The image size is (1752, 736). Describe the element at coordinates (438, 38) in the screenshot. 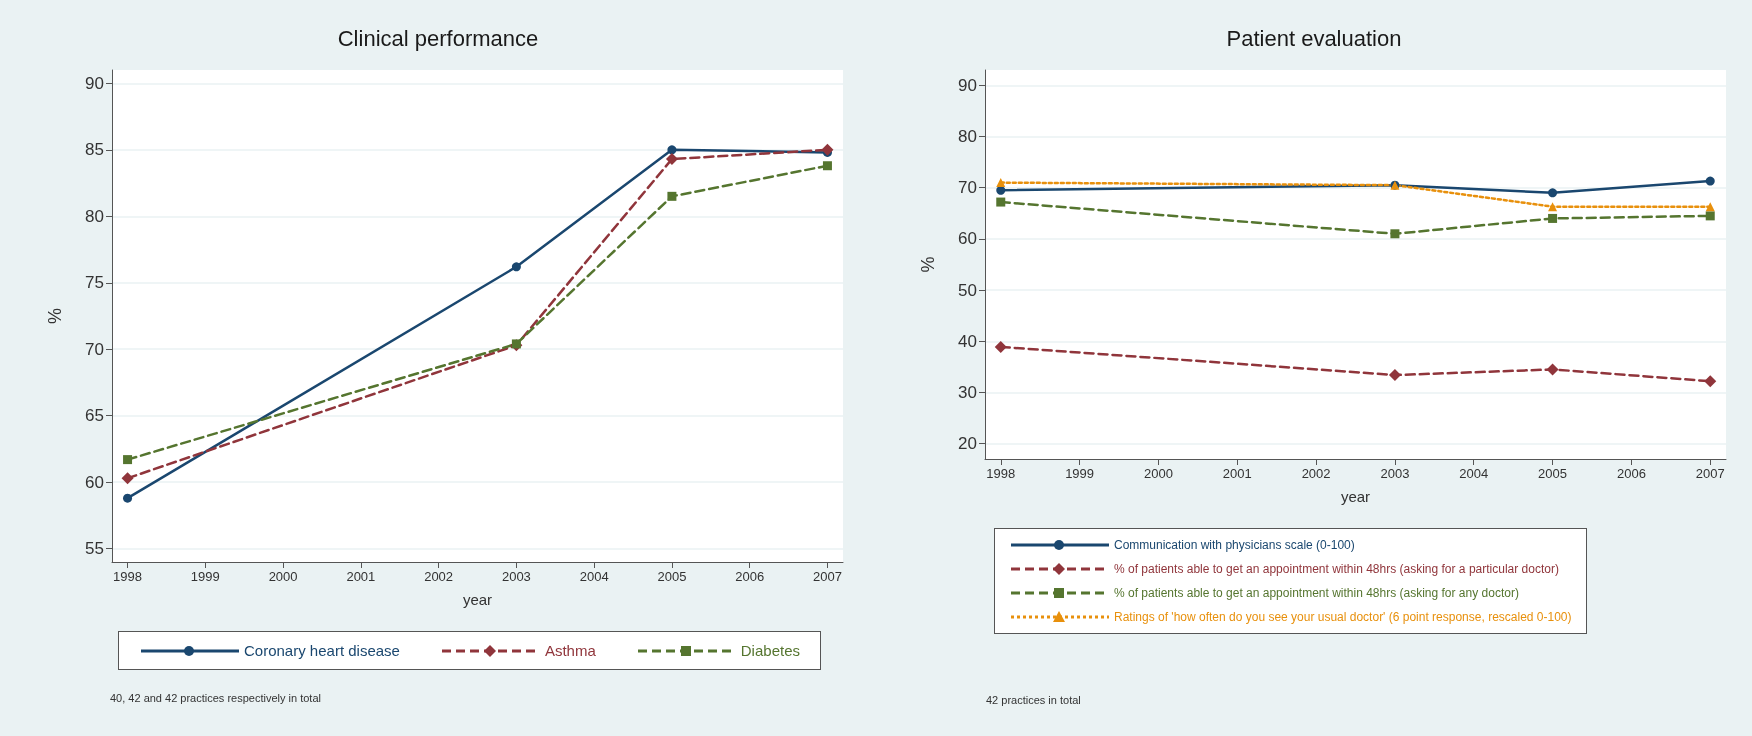

I see `chart-title: Clinical performance` at that location.